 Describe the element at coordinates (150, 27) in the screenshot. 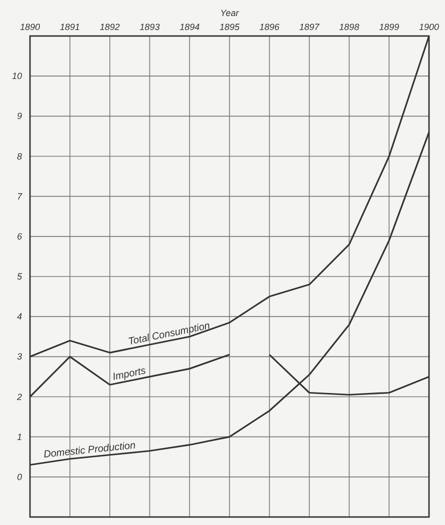

I see `x-tick-label: 1893` at that location.